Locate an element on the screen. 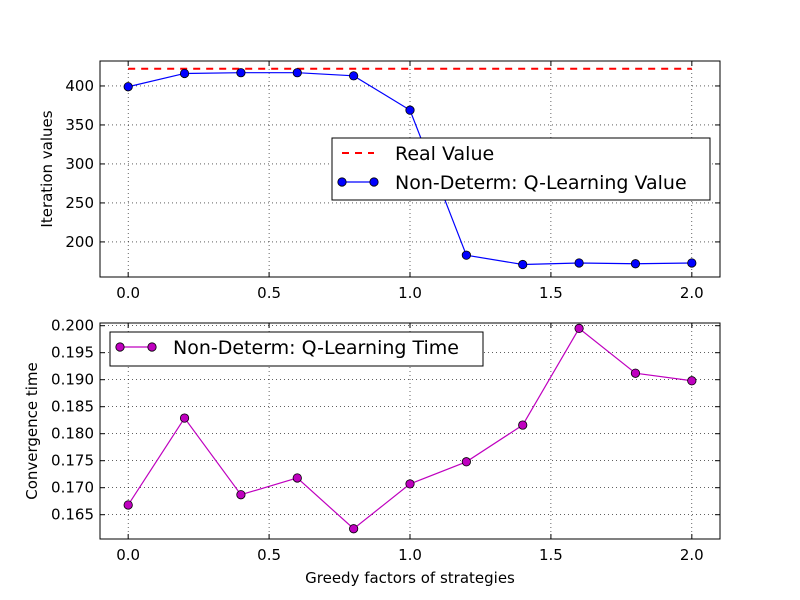 This screenshot has height=600, width=800. y-tick-label: 350 is located at coordinates (79, 125).